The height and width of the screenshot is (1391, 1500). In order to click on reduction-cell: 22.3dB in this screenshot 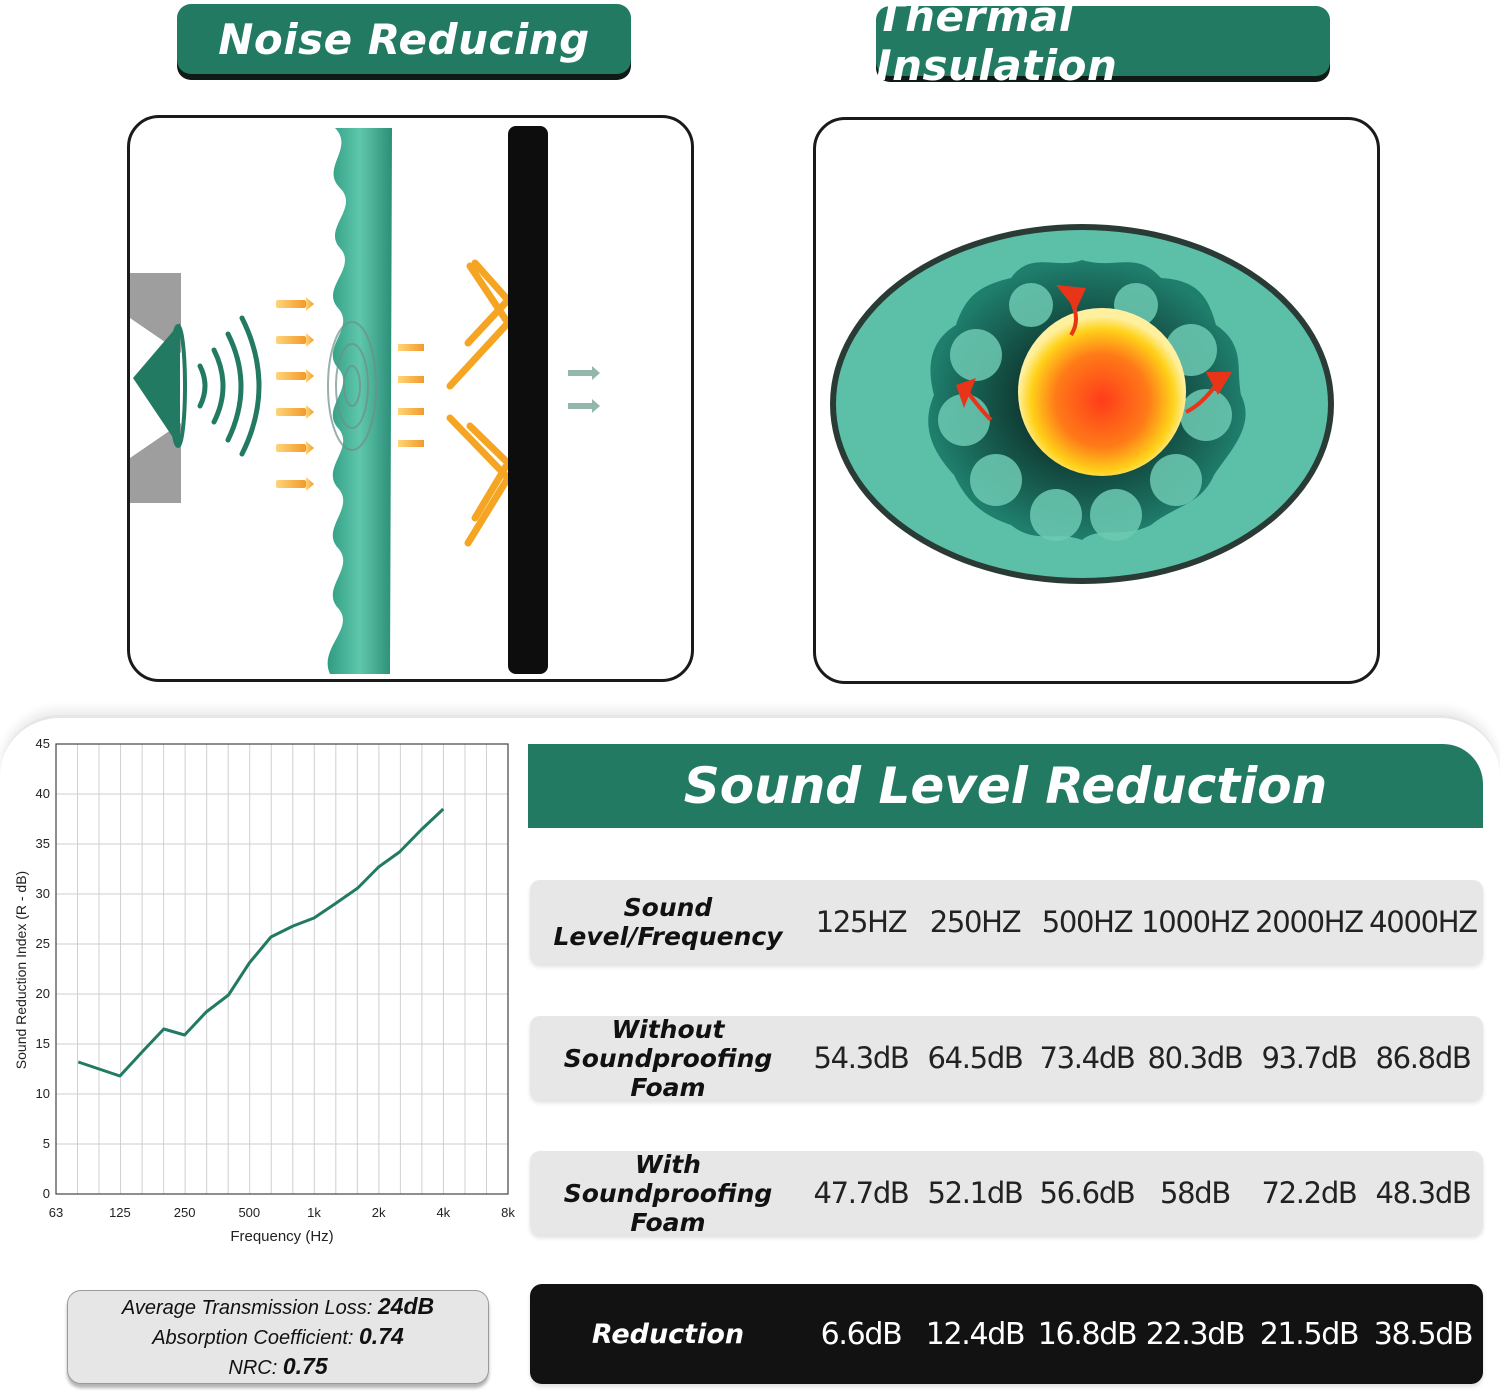, I will do `click(1195, 1334)`.